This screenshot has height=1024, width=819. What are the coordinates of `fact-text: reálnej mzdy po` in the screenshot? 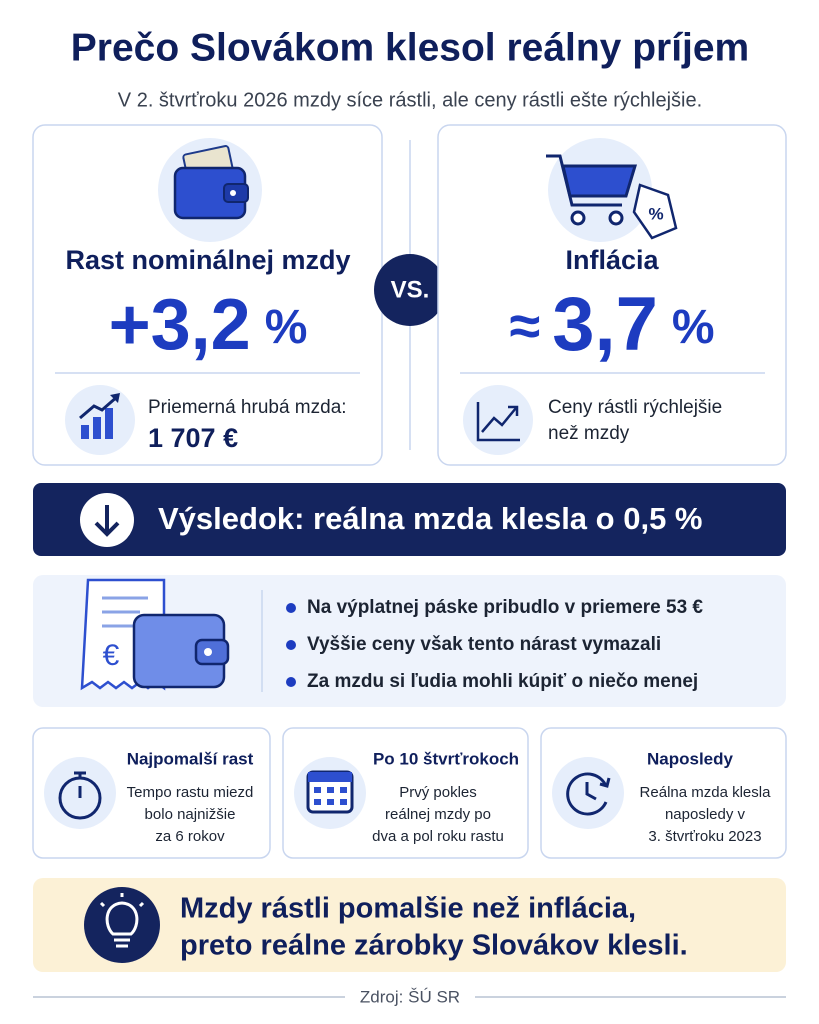 It's located at (438, 814).